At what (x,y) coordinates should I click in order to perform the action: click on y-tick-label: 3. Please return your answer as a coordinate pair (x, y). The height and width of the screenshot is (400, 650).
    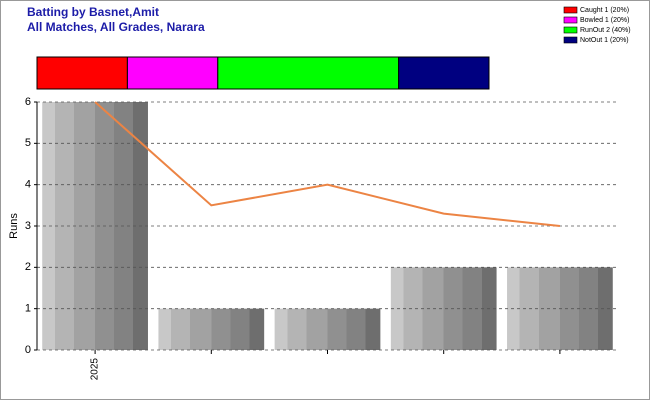
    Looking at the image, I should click on (28, 226).